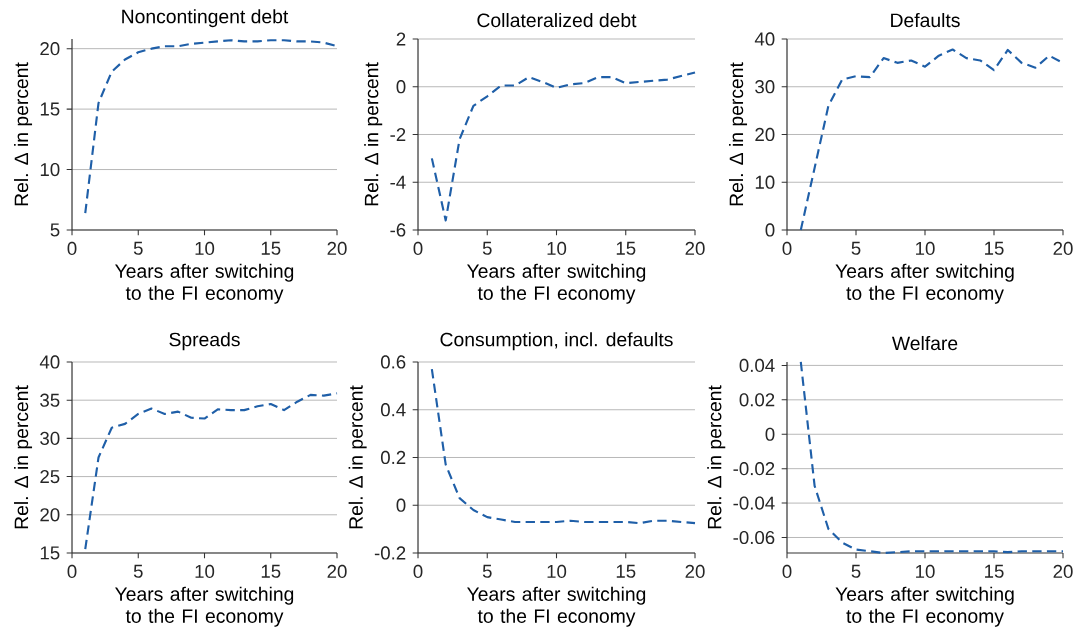 Image resolution: width=1082 pixels, height=631 pixels. Describe the element at coordinates (390, 553) in the screenshot. I see `y-tick-label: -0.2` at that location.